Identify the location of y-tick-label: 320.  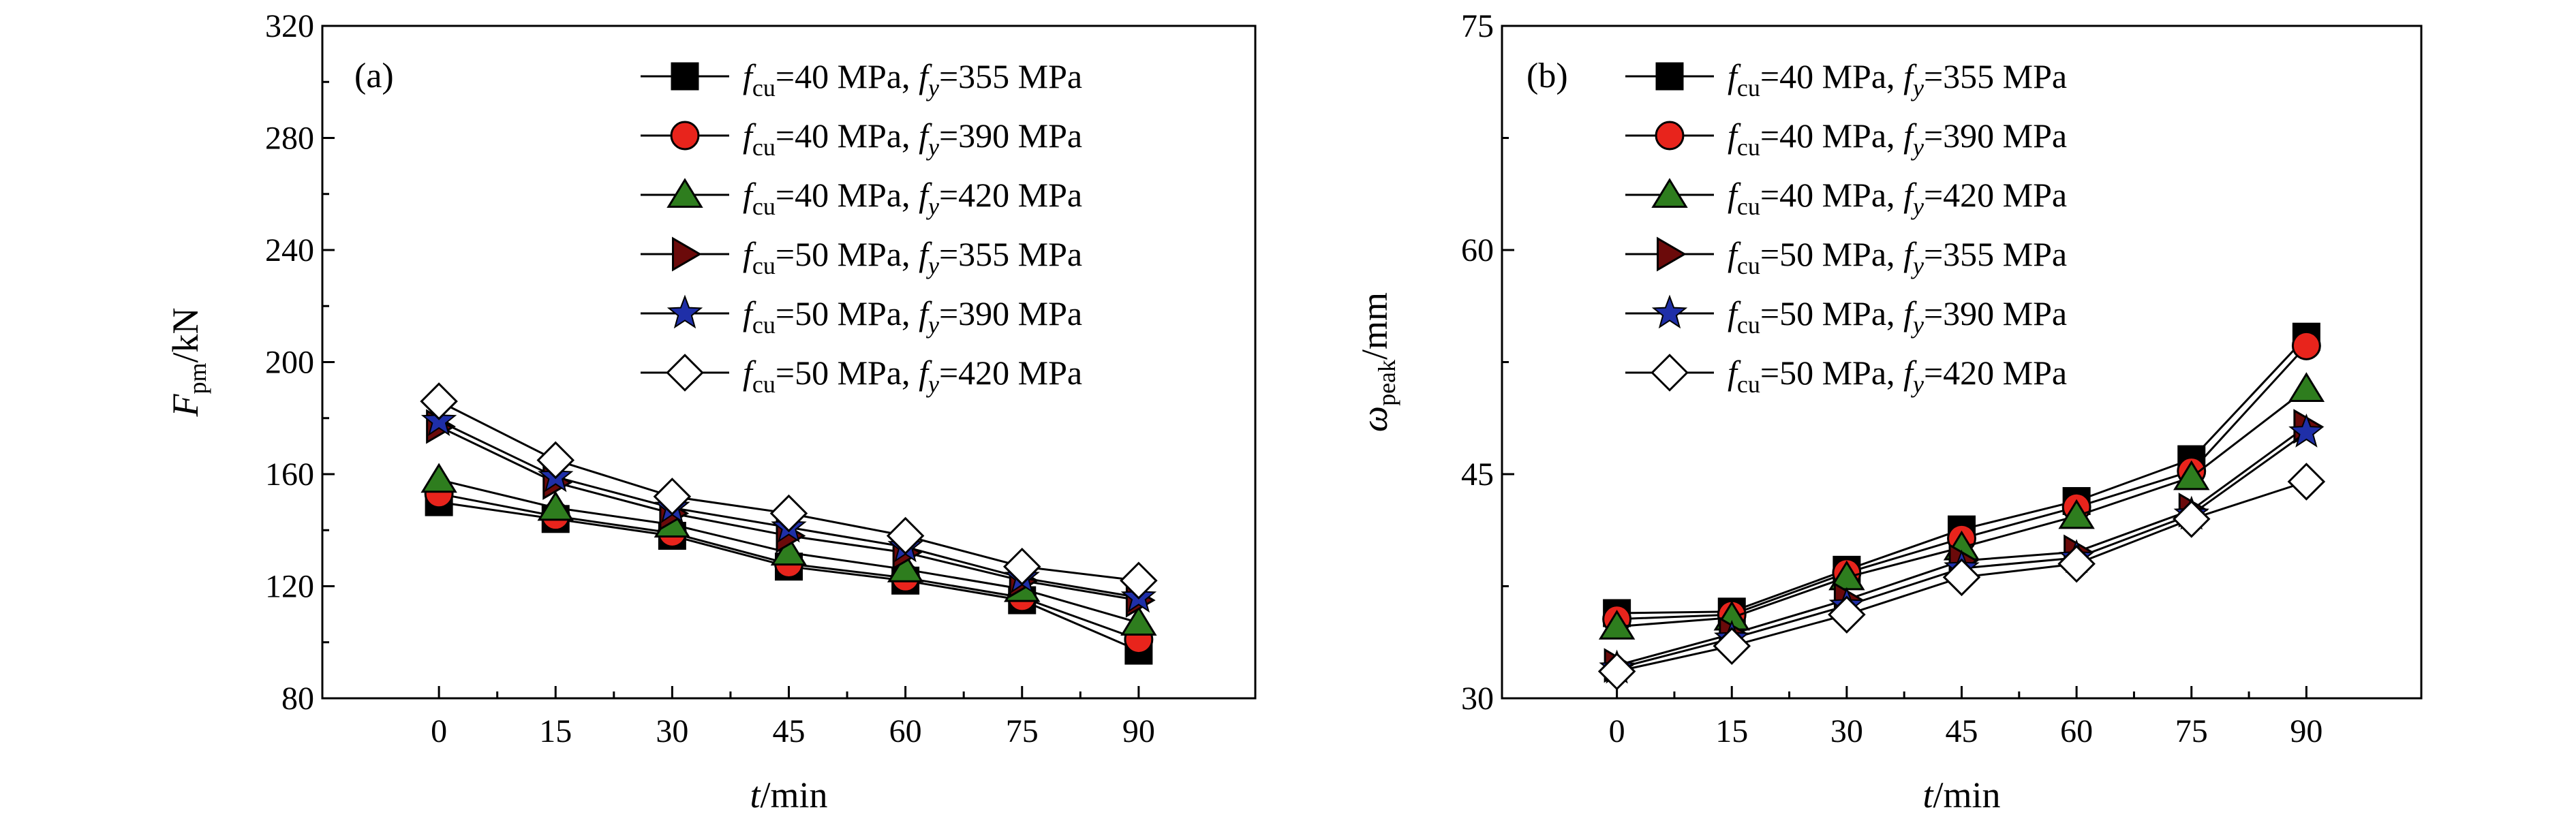
(289, 26).